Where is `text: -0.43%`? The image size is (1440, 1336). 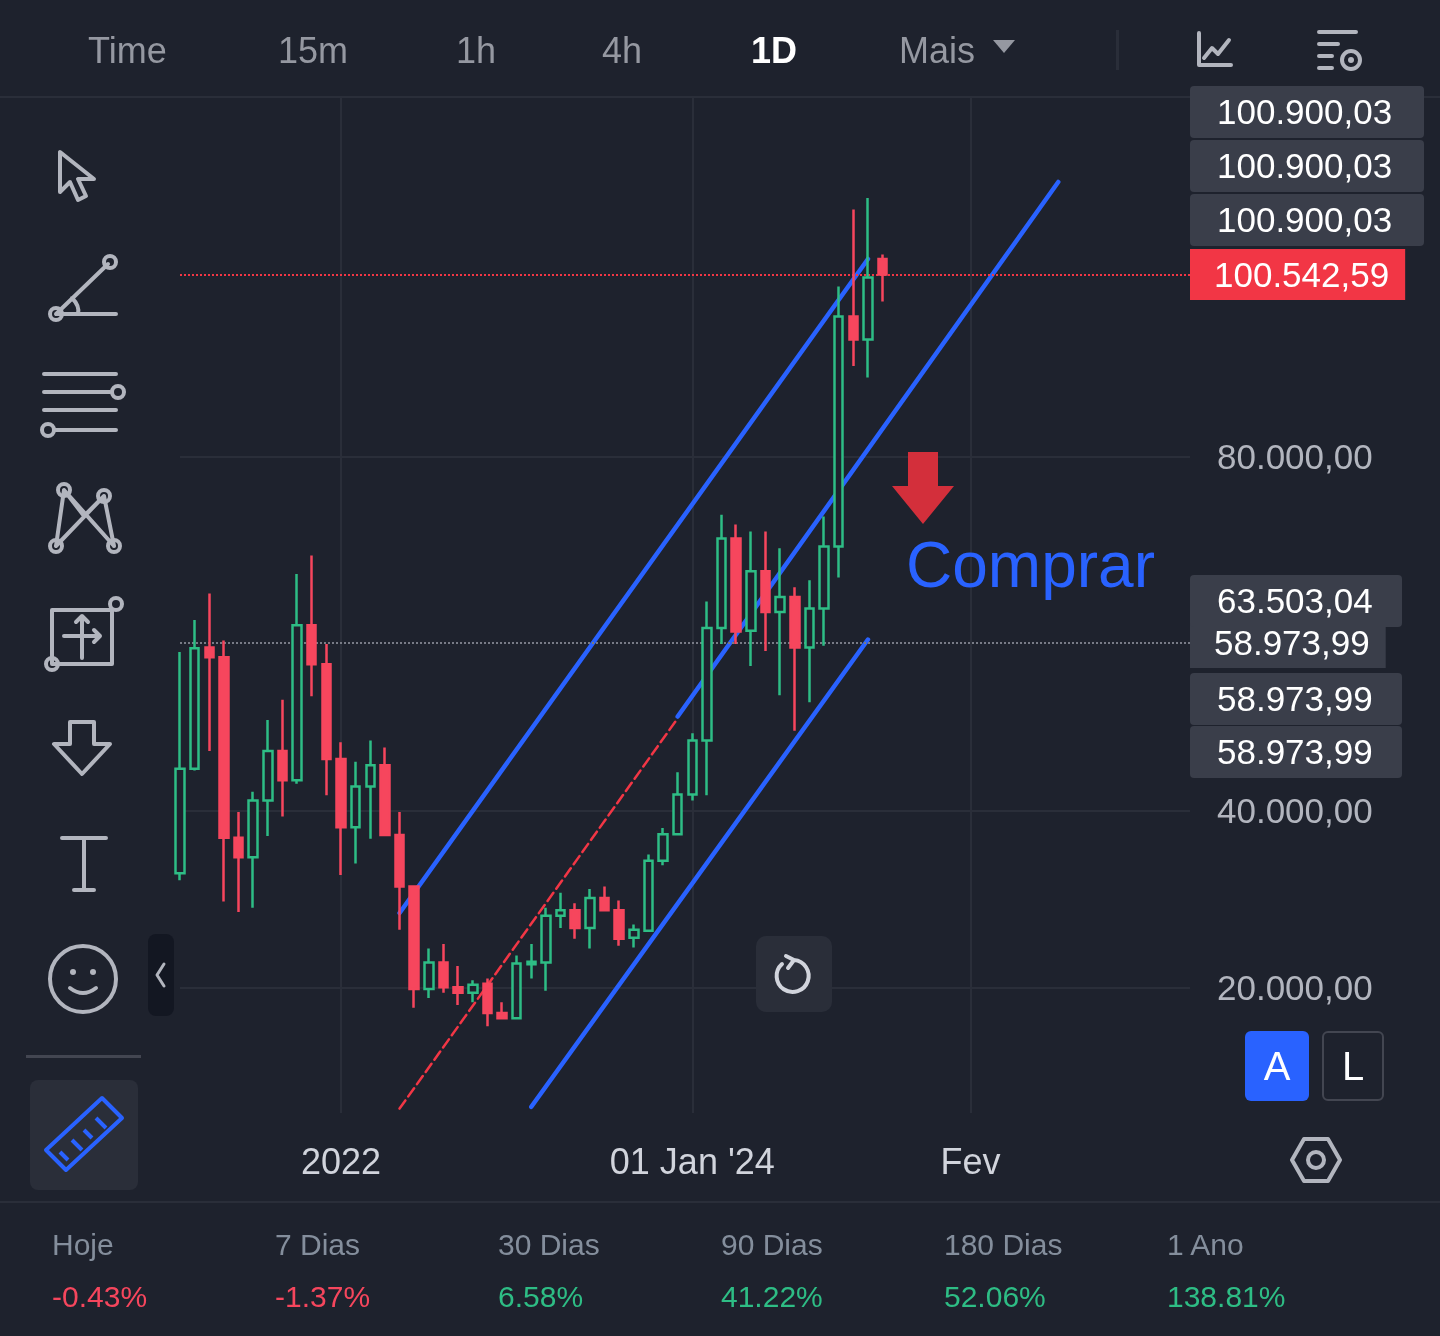
text: -0.43% is located at coordinates (100, 1297).